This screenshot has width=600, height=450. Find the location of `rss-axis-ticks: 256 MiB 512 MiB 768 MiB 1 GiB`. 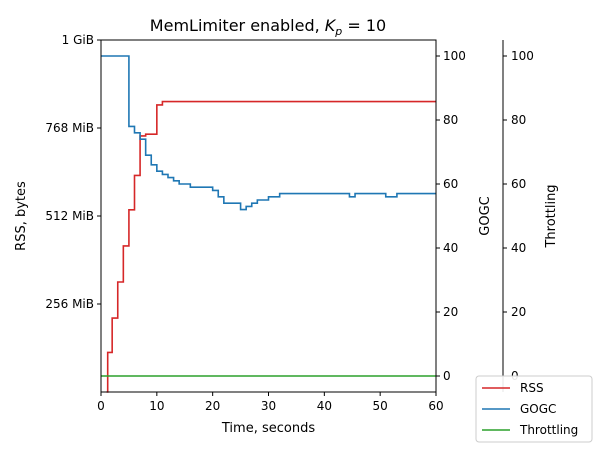

rss-axis-ticks: 256 MiB 512 MiB 768 MiB 1 GiB is located at coordinates (73, 172).